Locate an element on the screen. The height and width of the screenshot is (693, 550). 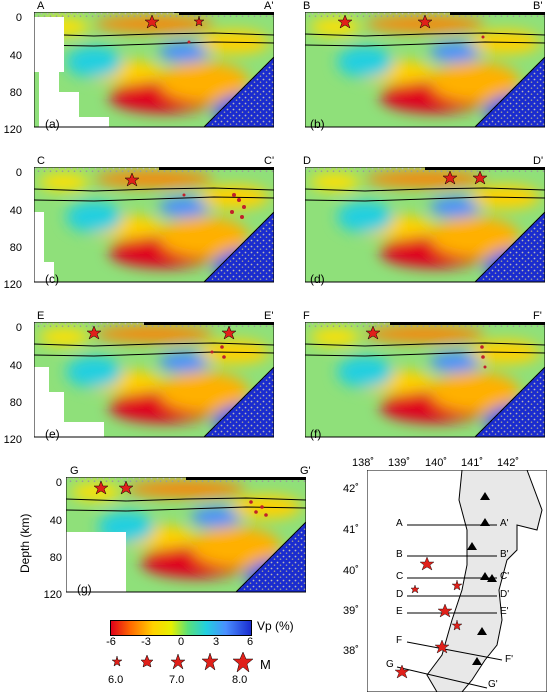
magnitude-value: 8.0 is located at coordinates (240, 680).